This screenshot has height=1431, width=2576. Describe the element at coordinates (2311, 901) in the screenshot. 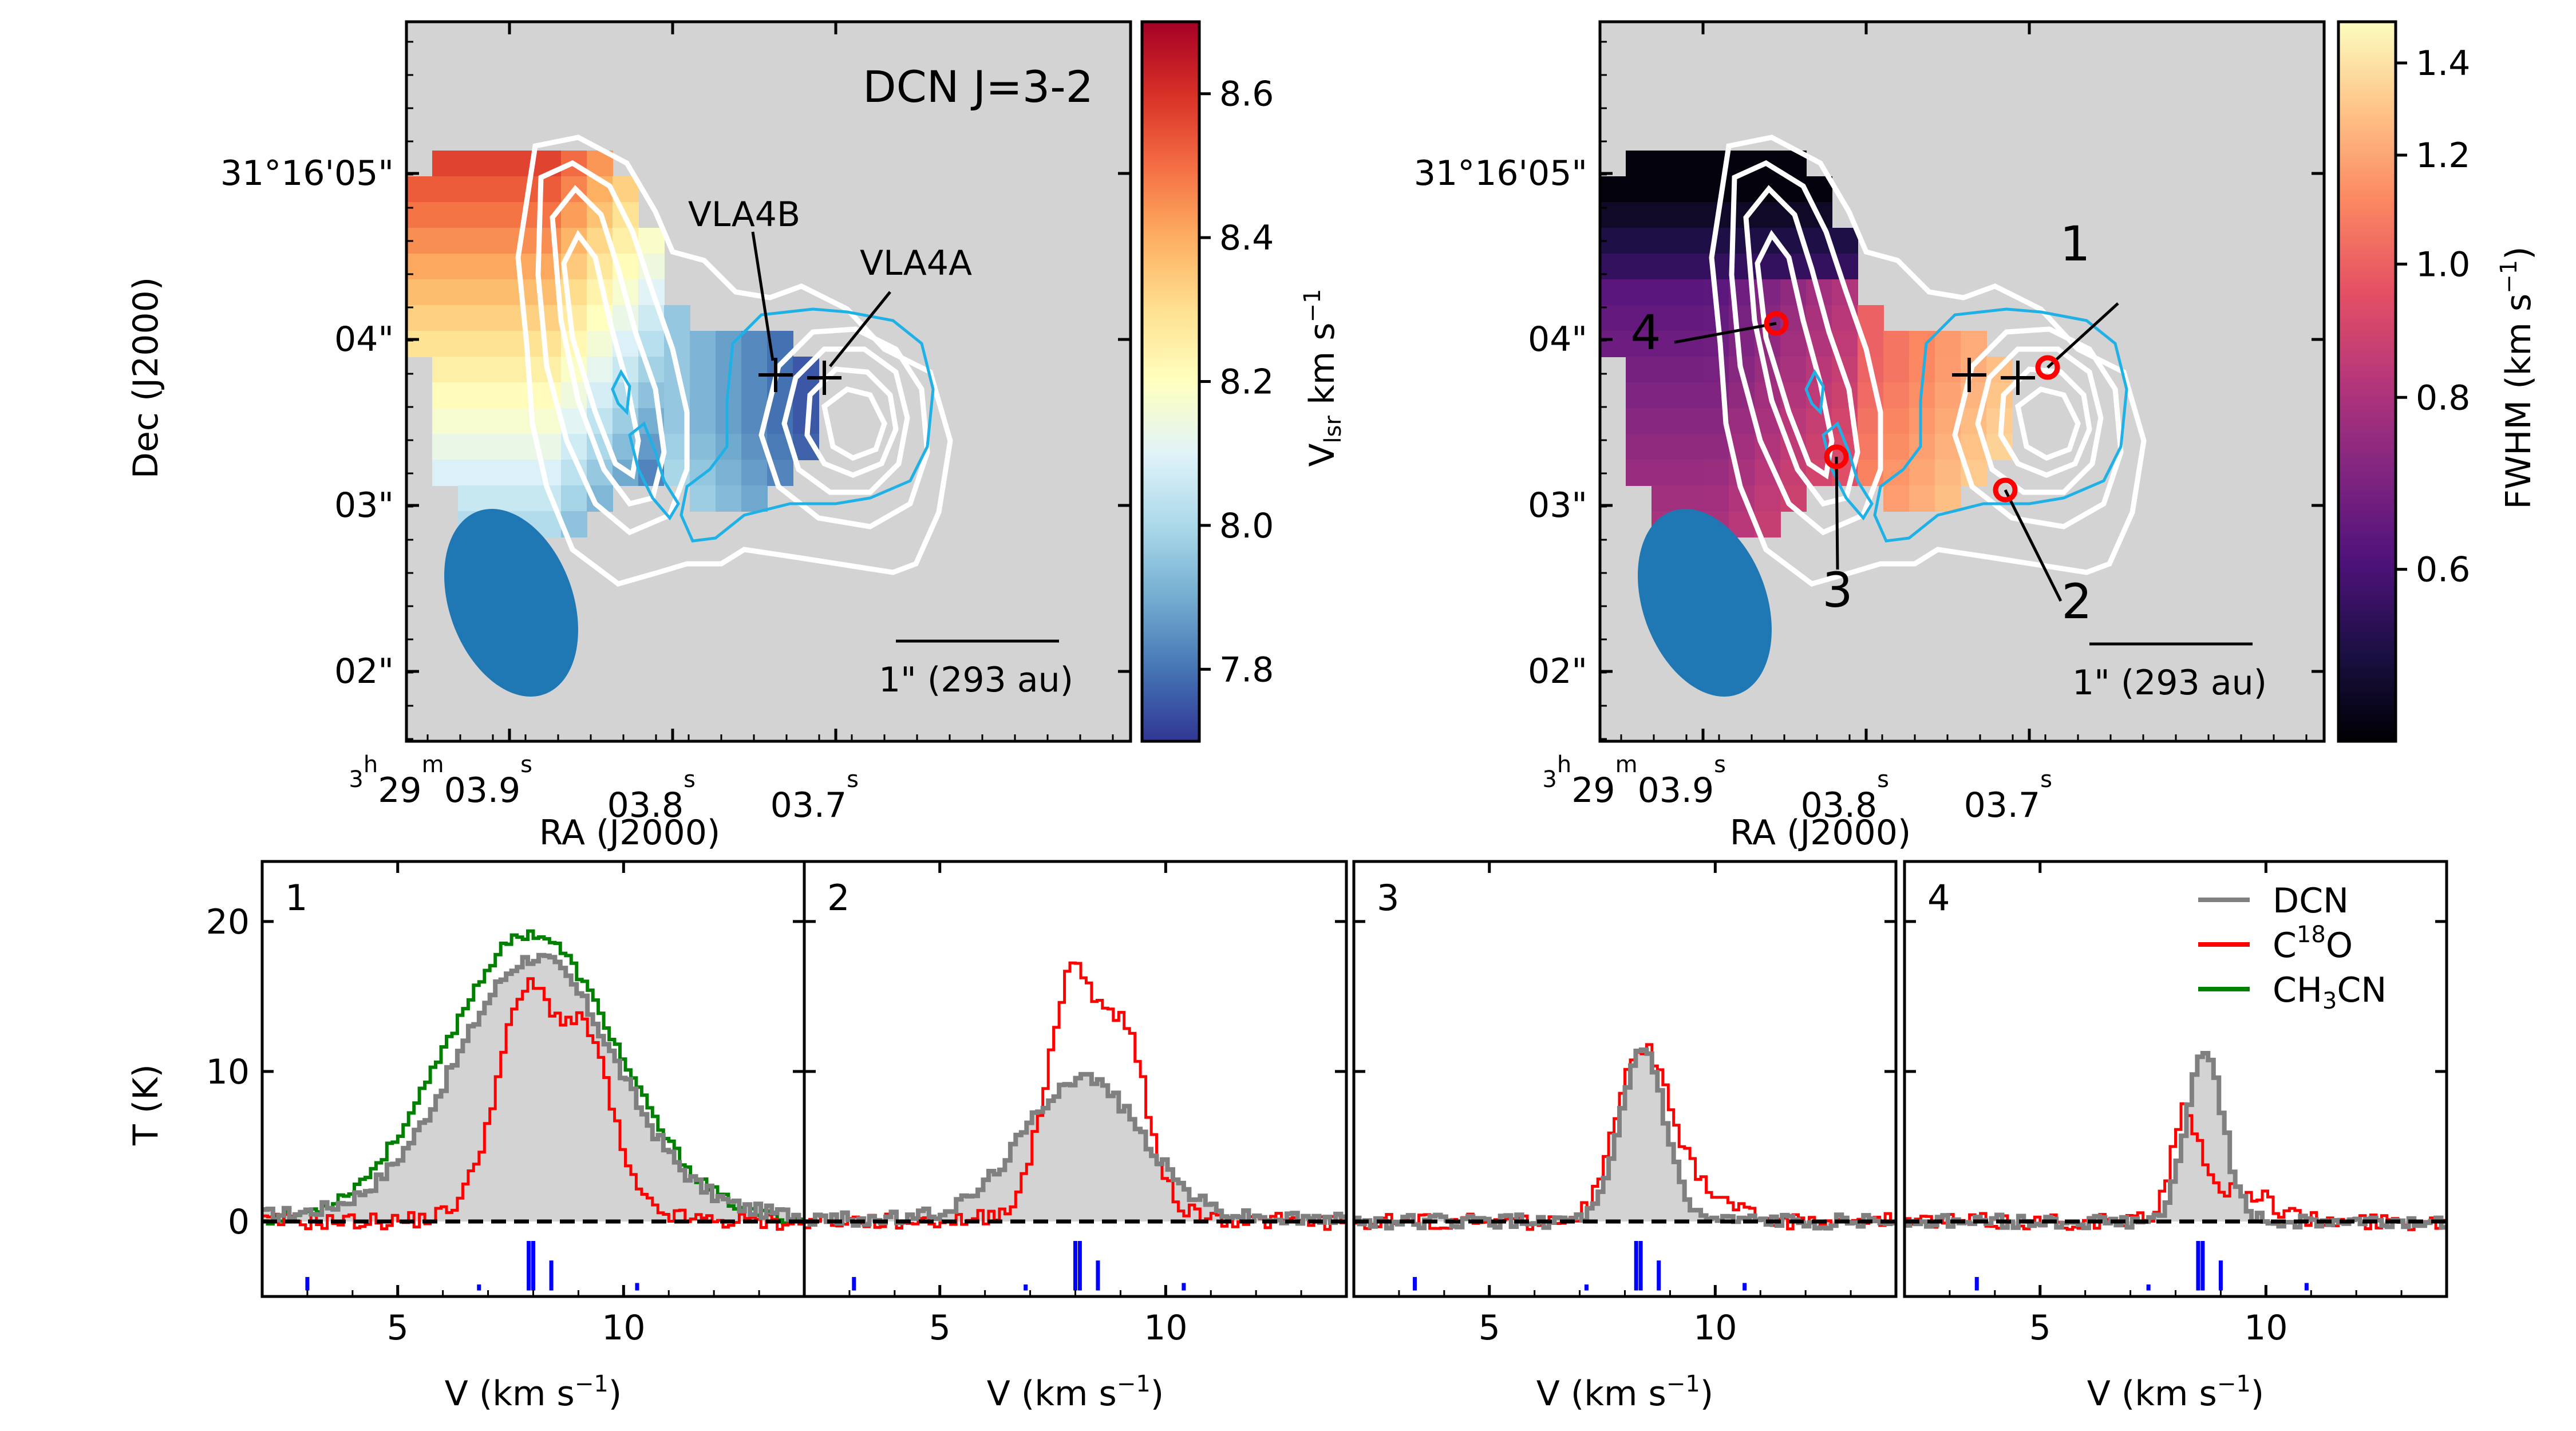

I see `legend-label-dcn: DCN` at that location.